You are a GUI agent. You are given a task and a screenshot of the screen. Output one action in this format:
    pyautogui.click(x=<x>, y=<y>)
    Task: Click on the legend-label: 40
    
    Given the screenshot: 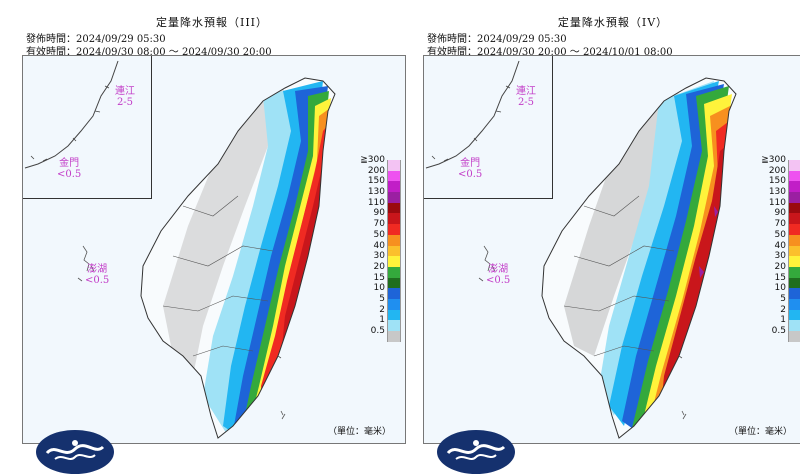 What is the action you would take?
    pyautogui.click(x=780, y=245)
    